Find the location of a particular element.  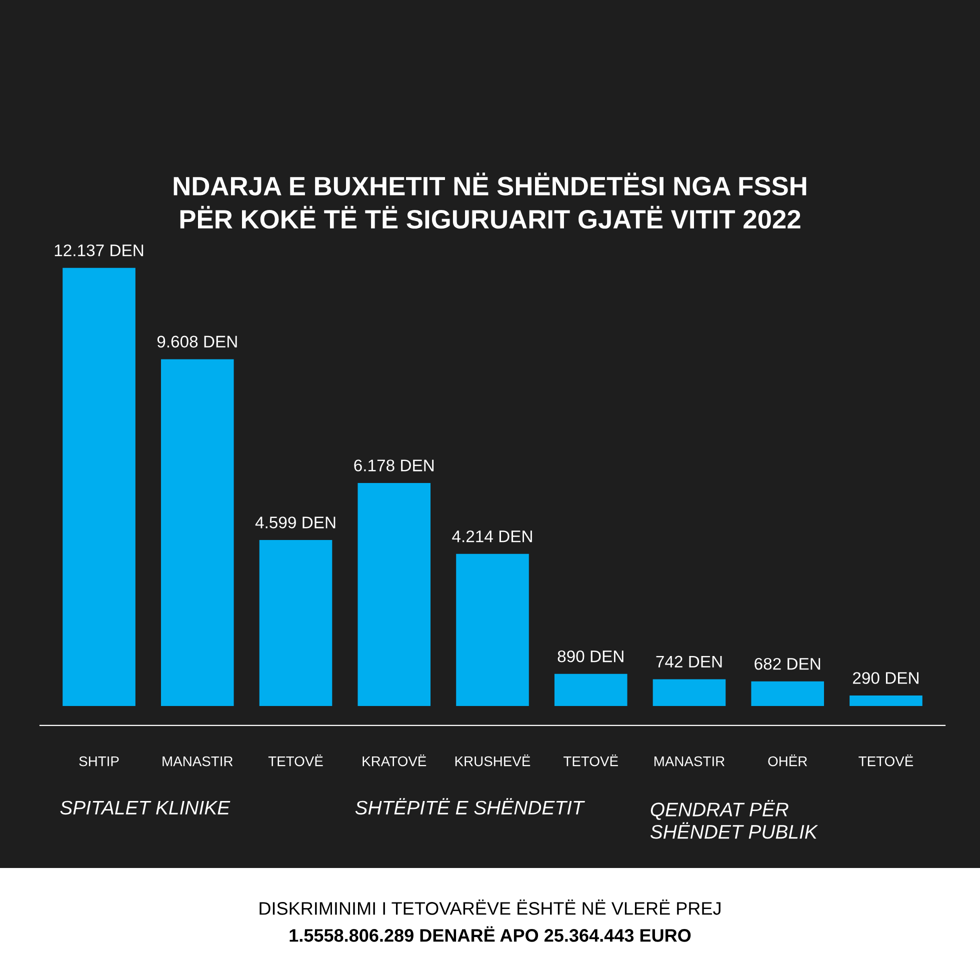

data-label: 9.608 DEN is located at coordinates (197, 342).